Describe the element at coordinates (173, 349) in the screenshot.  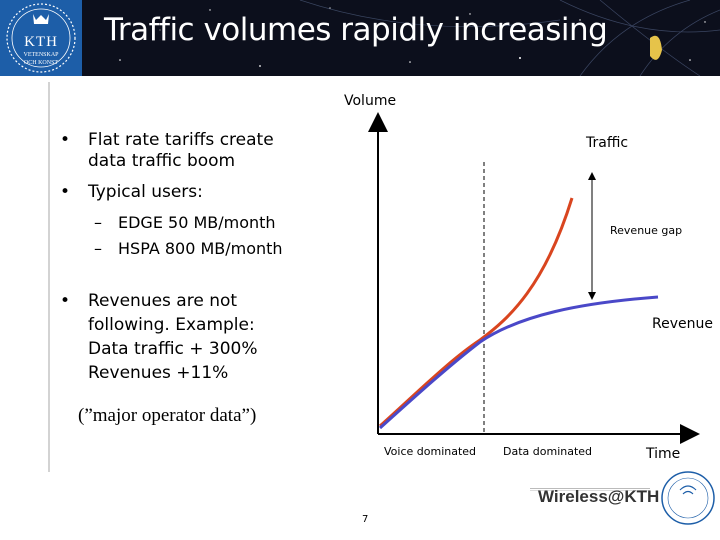
I see `bullet-text: Data traffic + 300%` at that location.